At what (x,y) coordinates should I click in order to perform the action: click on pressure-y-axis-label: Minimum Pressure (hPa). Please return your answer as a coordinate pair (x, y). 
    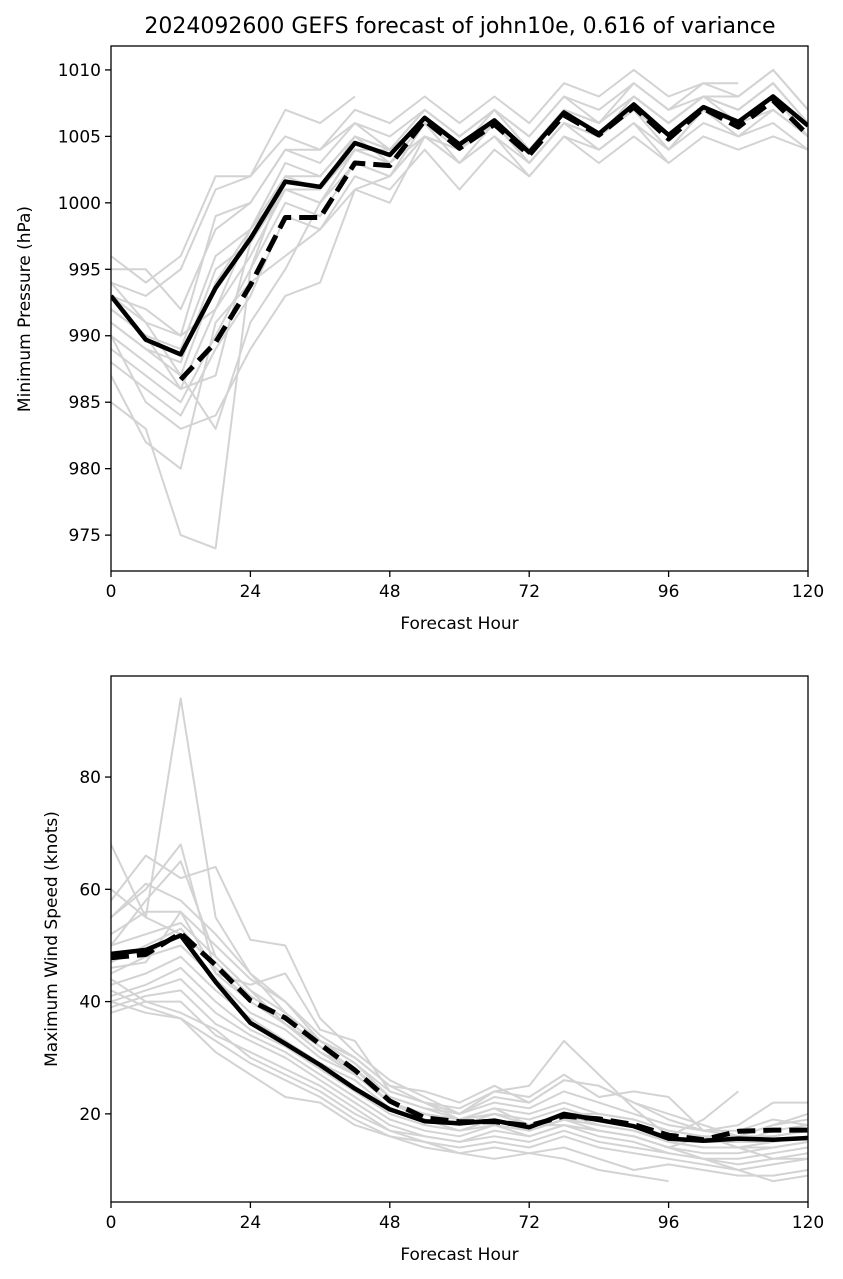
    Looking at the image, I should click on (25, 309).